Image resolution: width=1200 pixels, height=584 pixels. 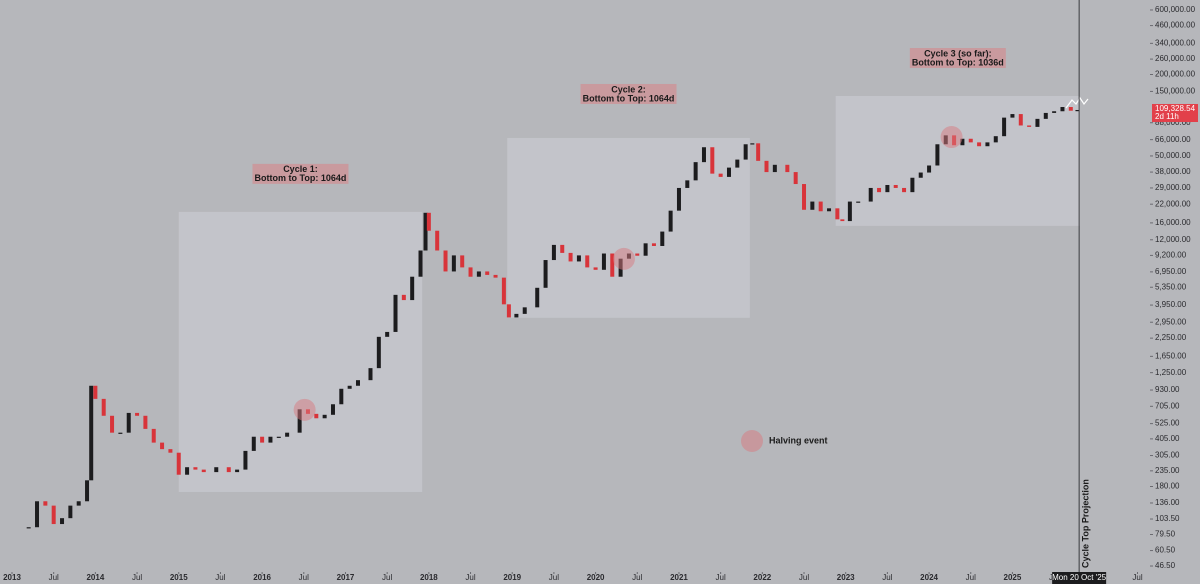 What do you see at coordinates (1171, 321) in the screenshot?
I see `y-tick-label: 2,950.00` at bounding box center [1171, 321].